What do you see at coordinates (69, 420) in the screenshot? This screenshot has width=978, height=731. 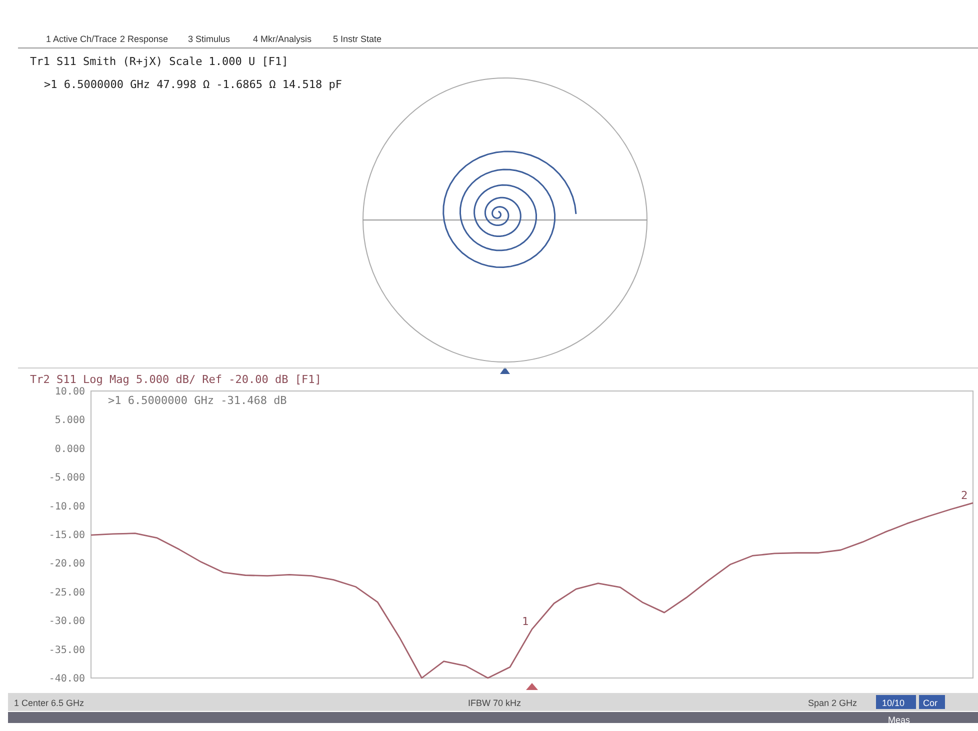 I see `y-tick-label: 5.000` at bounding box center [69, 420].